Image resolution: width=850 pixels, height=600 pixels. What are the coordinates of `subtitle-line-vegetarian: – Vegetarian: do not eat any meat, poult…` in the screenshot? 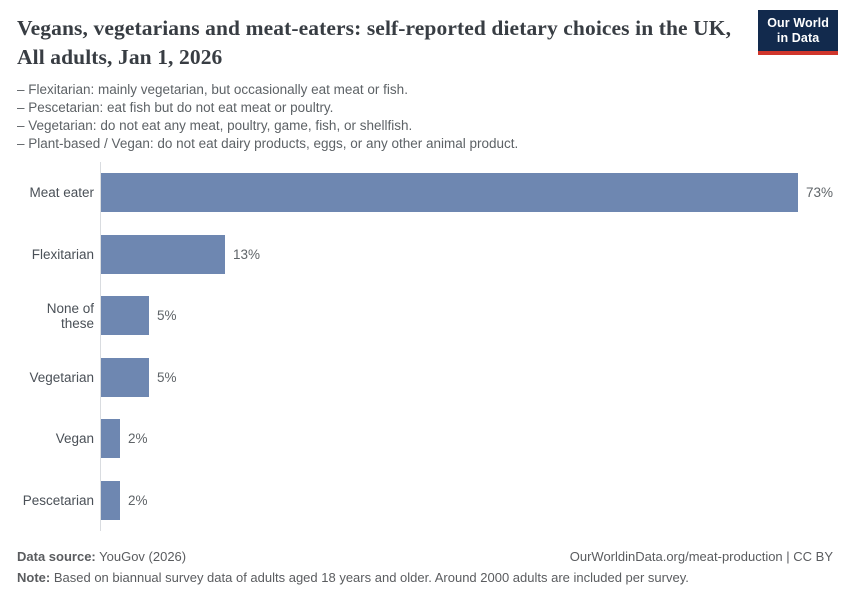 It's located at (215, 126).